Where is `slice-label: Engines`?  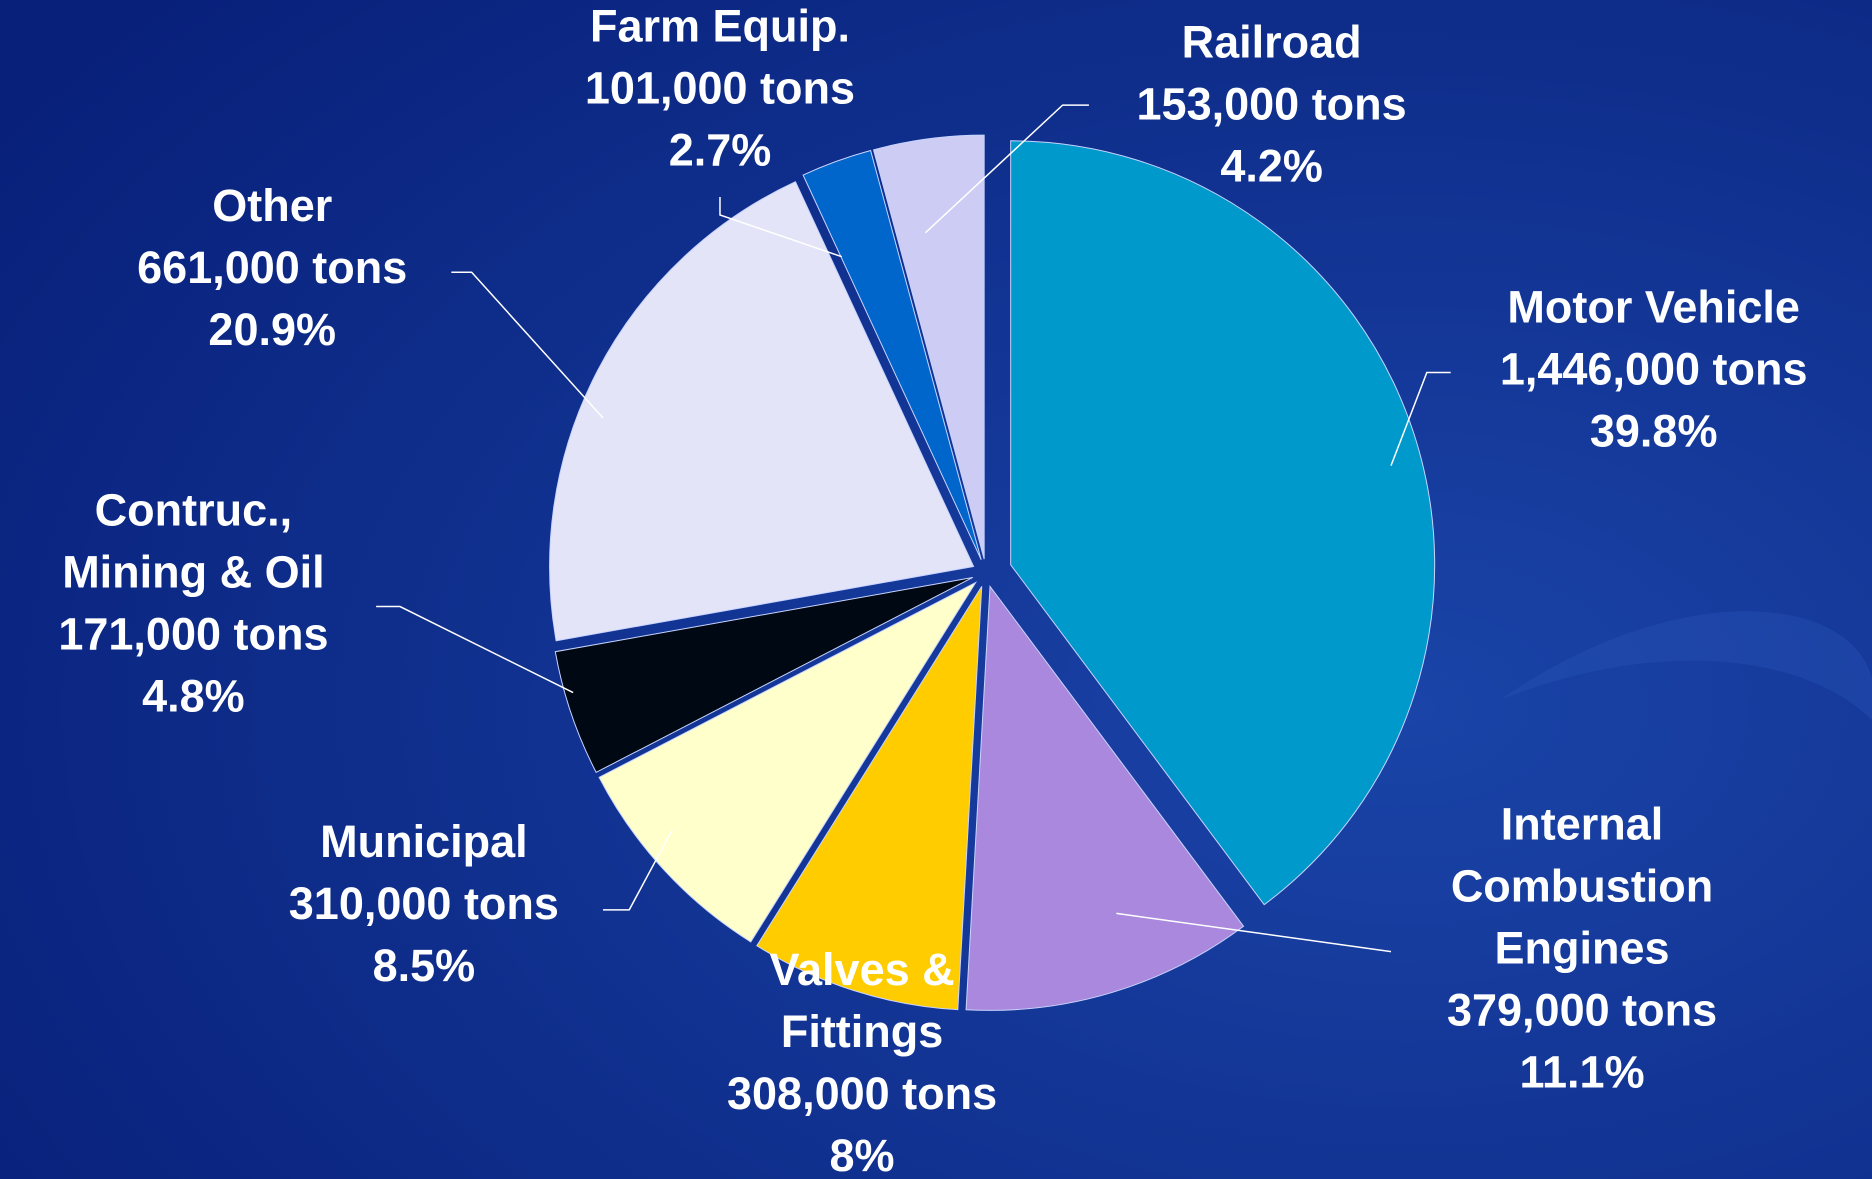 slice-label: Engines is located at coordinates (1582, 947).